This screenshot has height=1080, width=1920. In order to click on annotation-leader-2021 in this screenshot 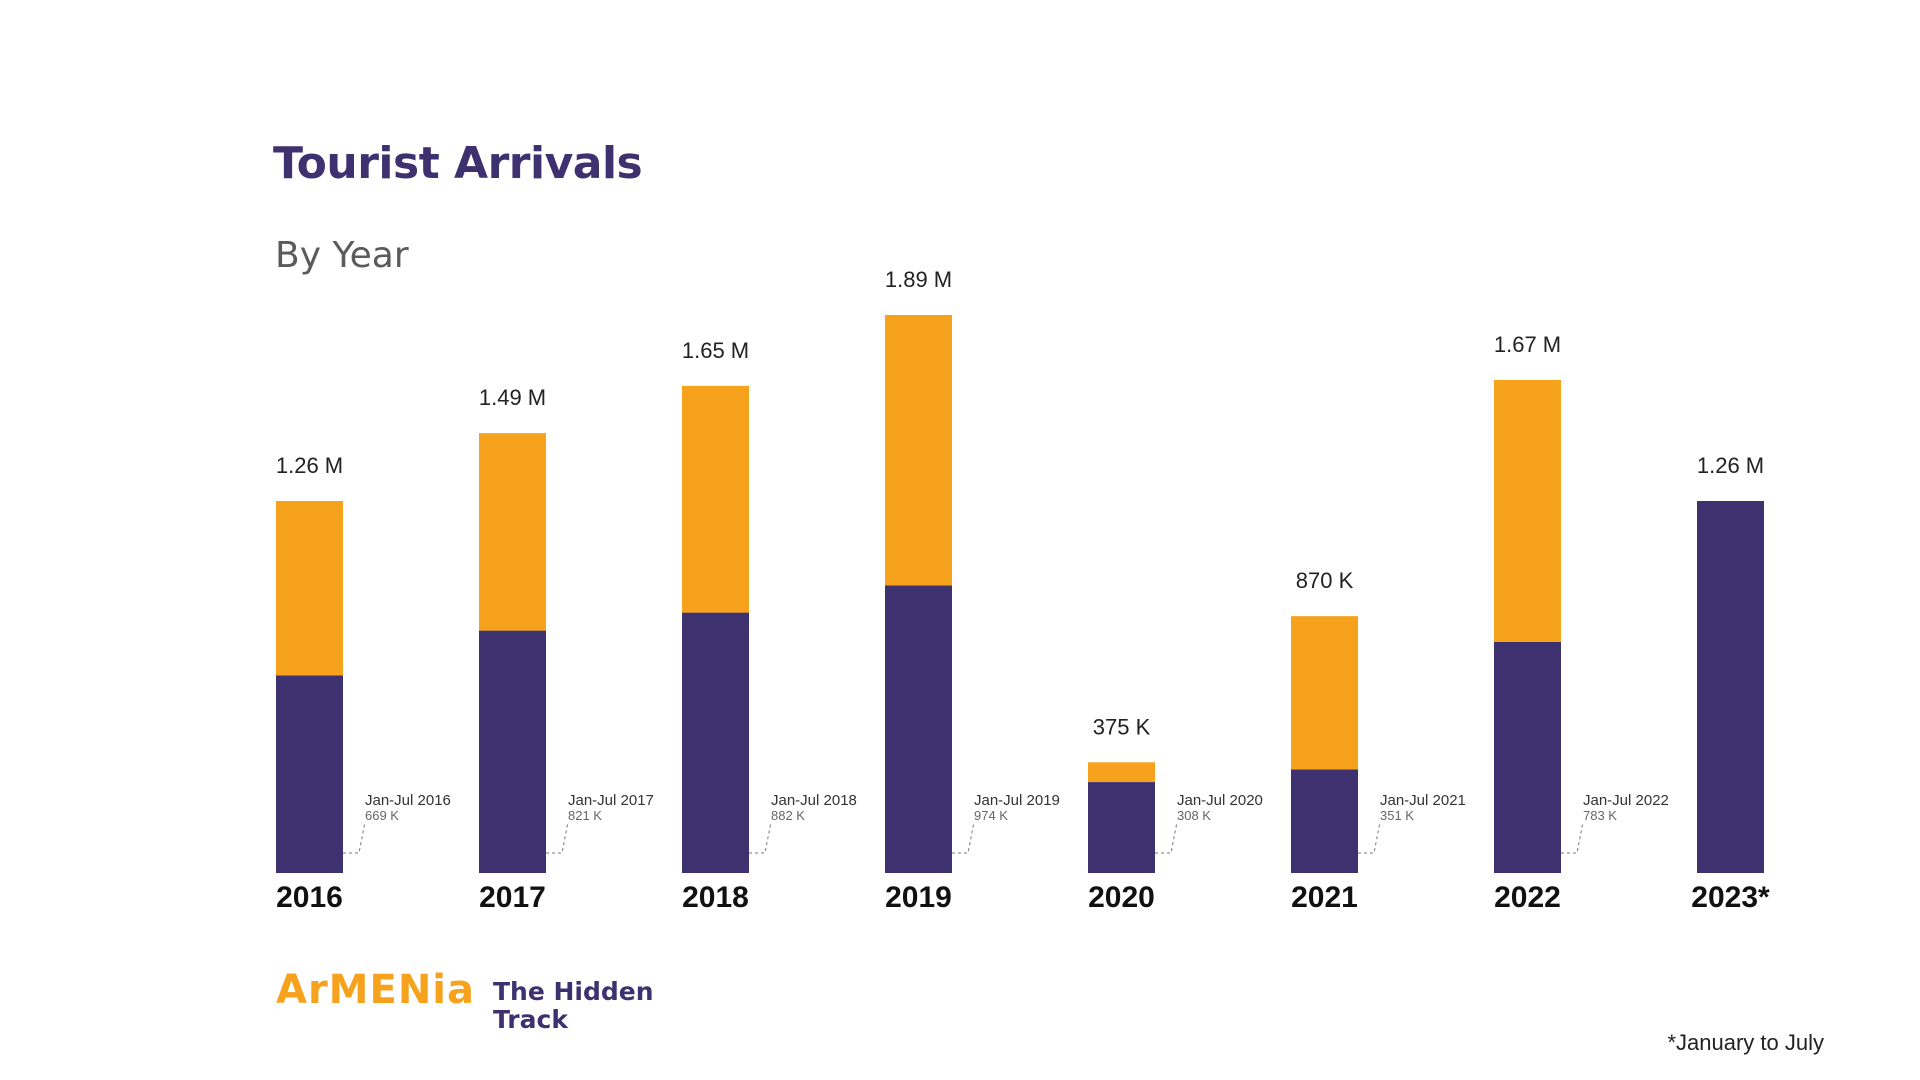, I will do `click(1369, 837)`.